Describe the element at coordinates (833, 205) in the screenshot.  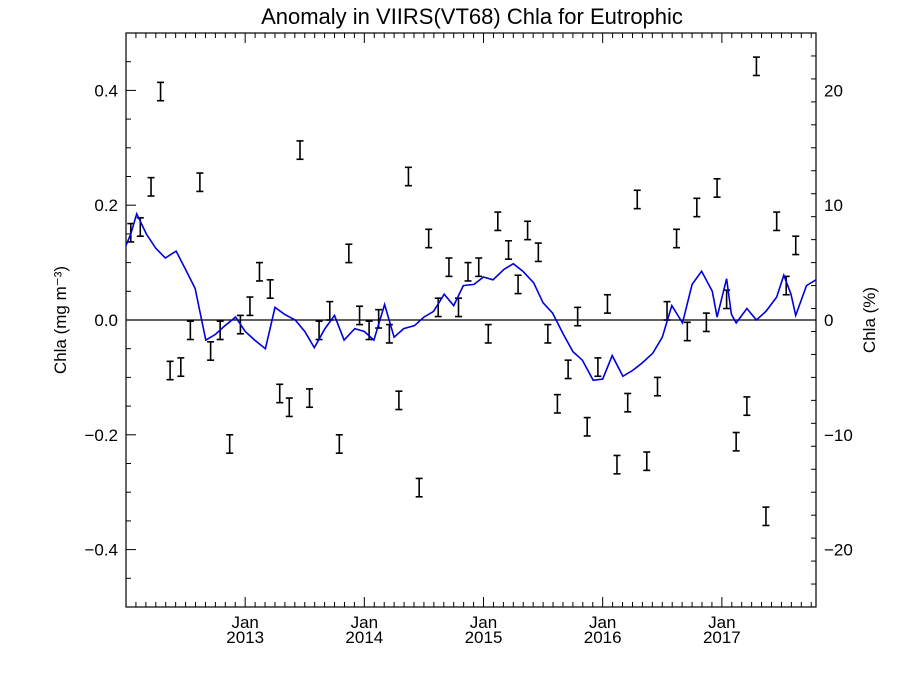
I see `y2-tick-label: 10` at that location.